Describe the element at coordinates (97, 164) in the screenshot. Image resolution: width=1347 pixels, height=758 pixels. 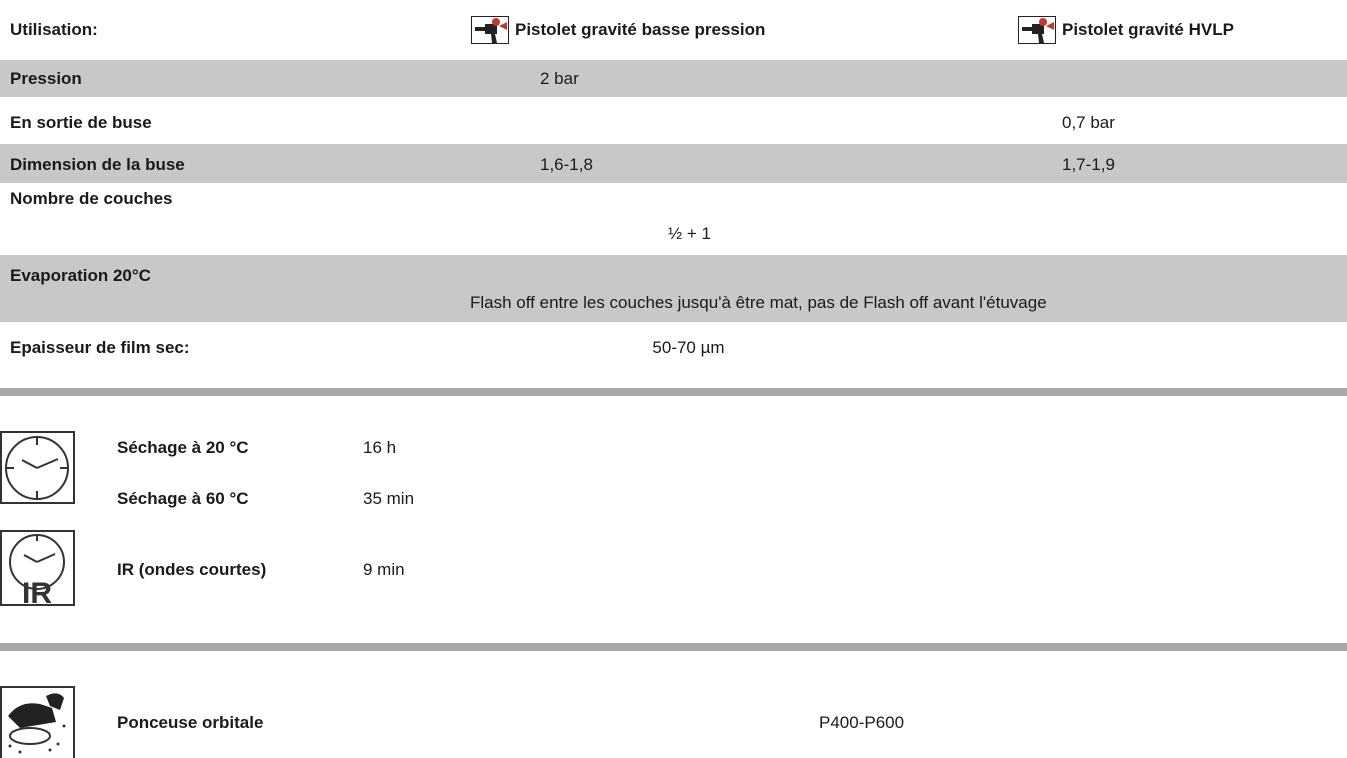
I see `row-label: Dimension de la buse` at that location.